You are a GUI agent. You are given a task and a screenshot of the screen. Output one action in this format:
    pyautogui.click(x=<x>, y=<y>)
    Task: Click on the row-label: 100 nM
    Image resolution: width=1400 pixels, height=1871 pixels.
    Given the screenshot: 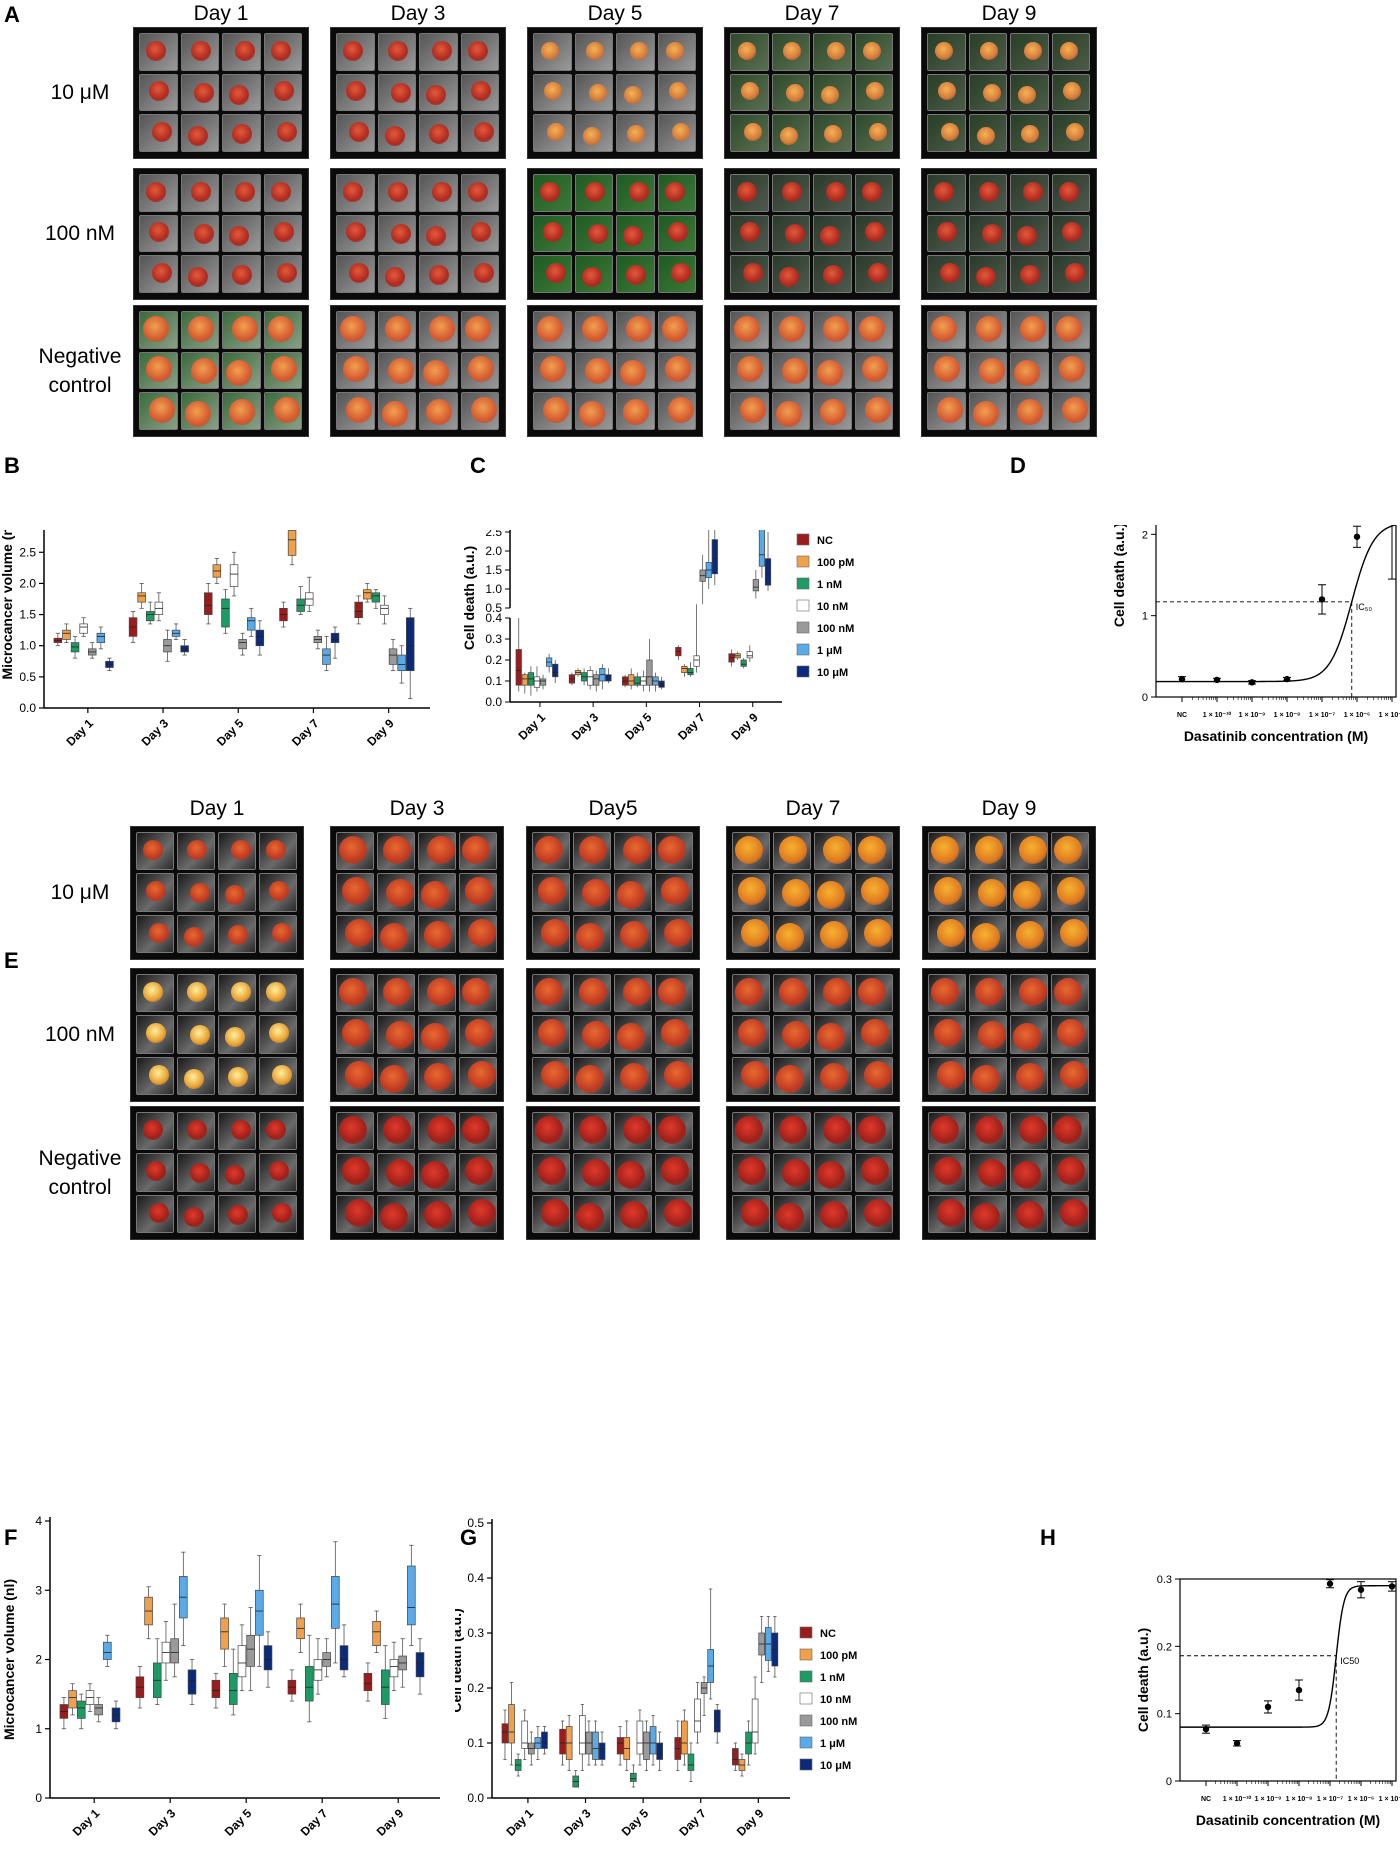 What is the action you would take?
    pyautogui.click(x=80, y=1034)
    